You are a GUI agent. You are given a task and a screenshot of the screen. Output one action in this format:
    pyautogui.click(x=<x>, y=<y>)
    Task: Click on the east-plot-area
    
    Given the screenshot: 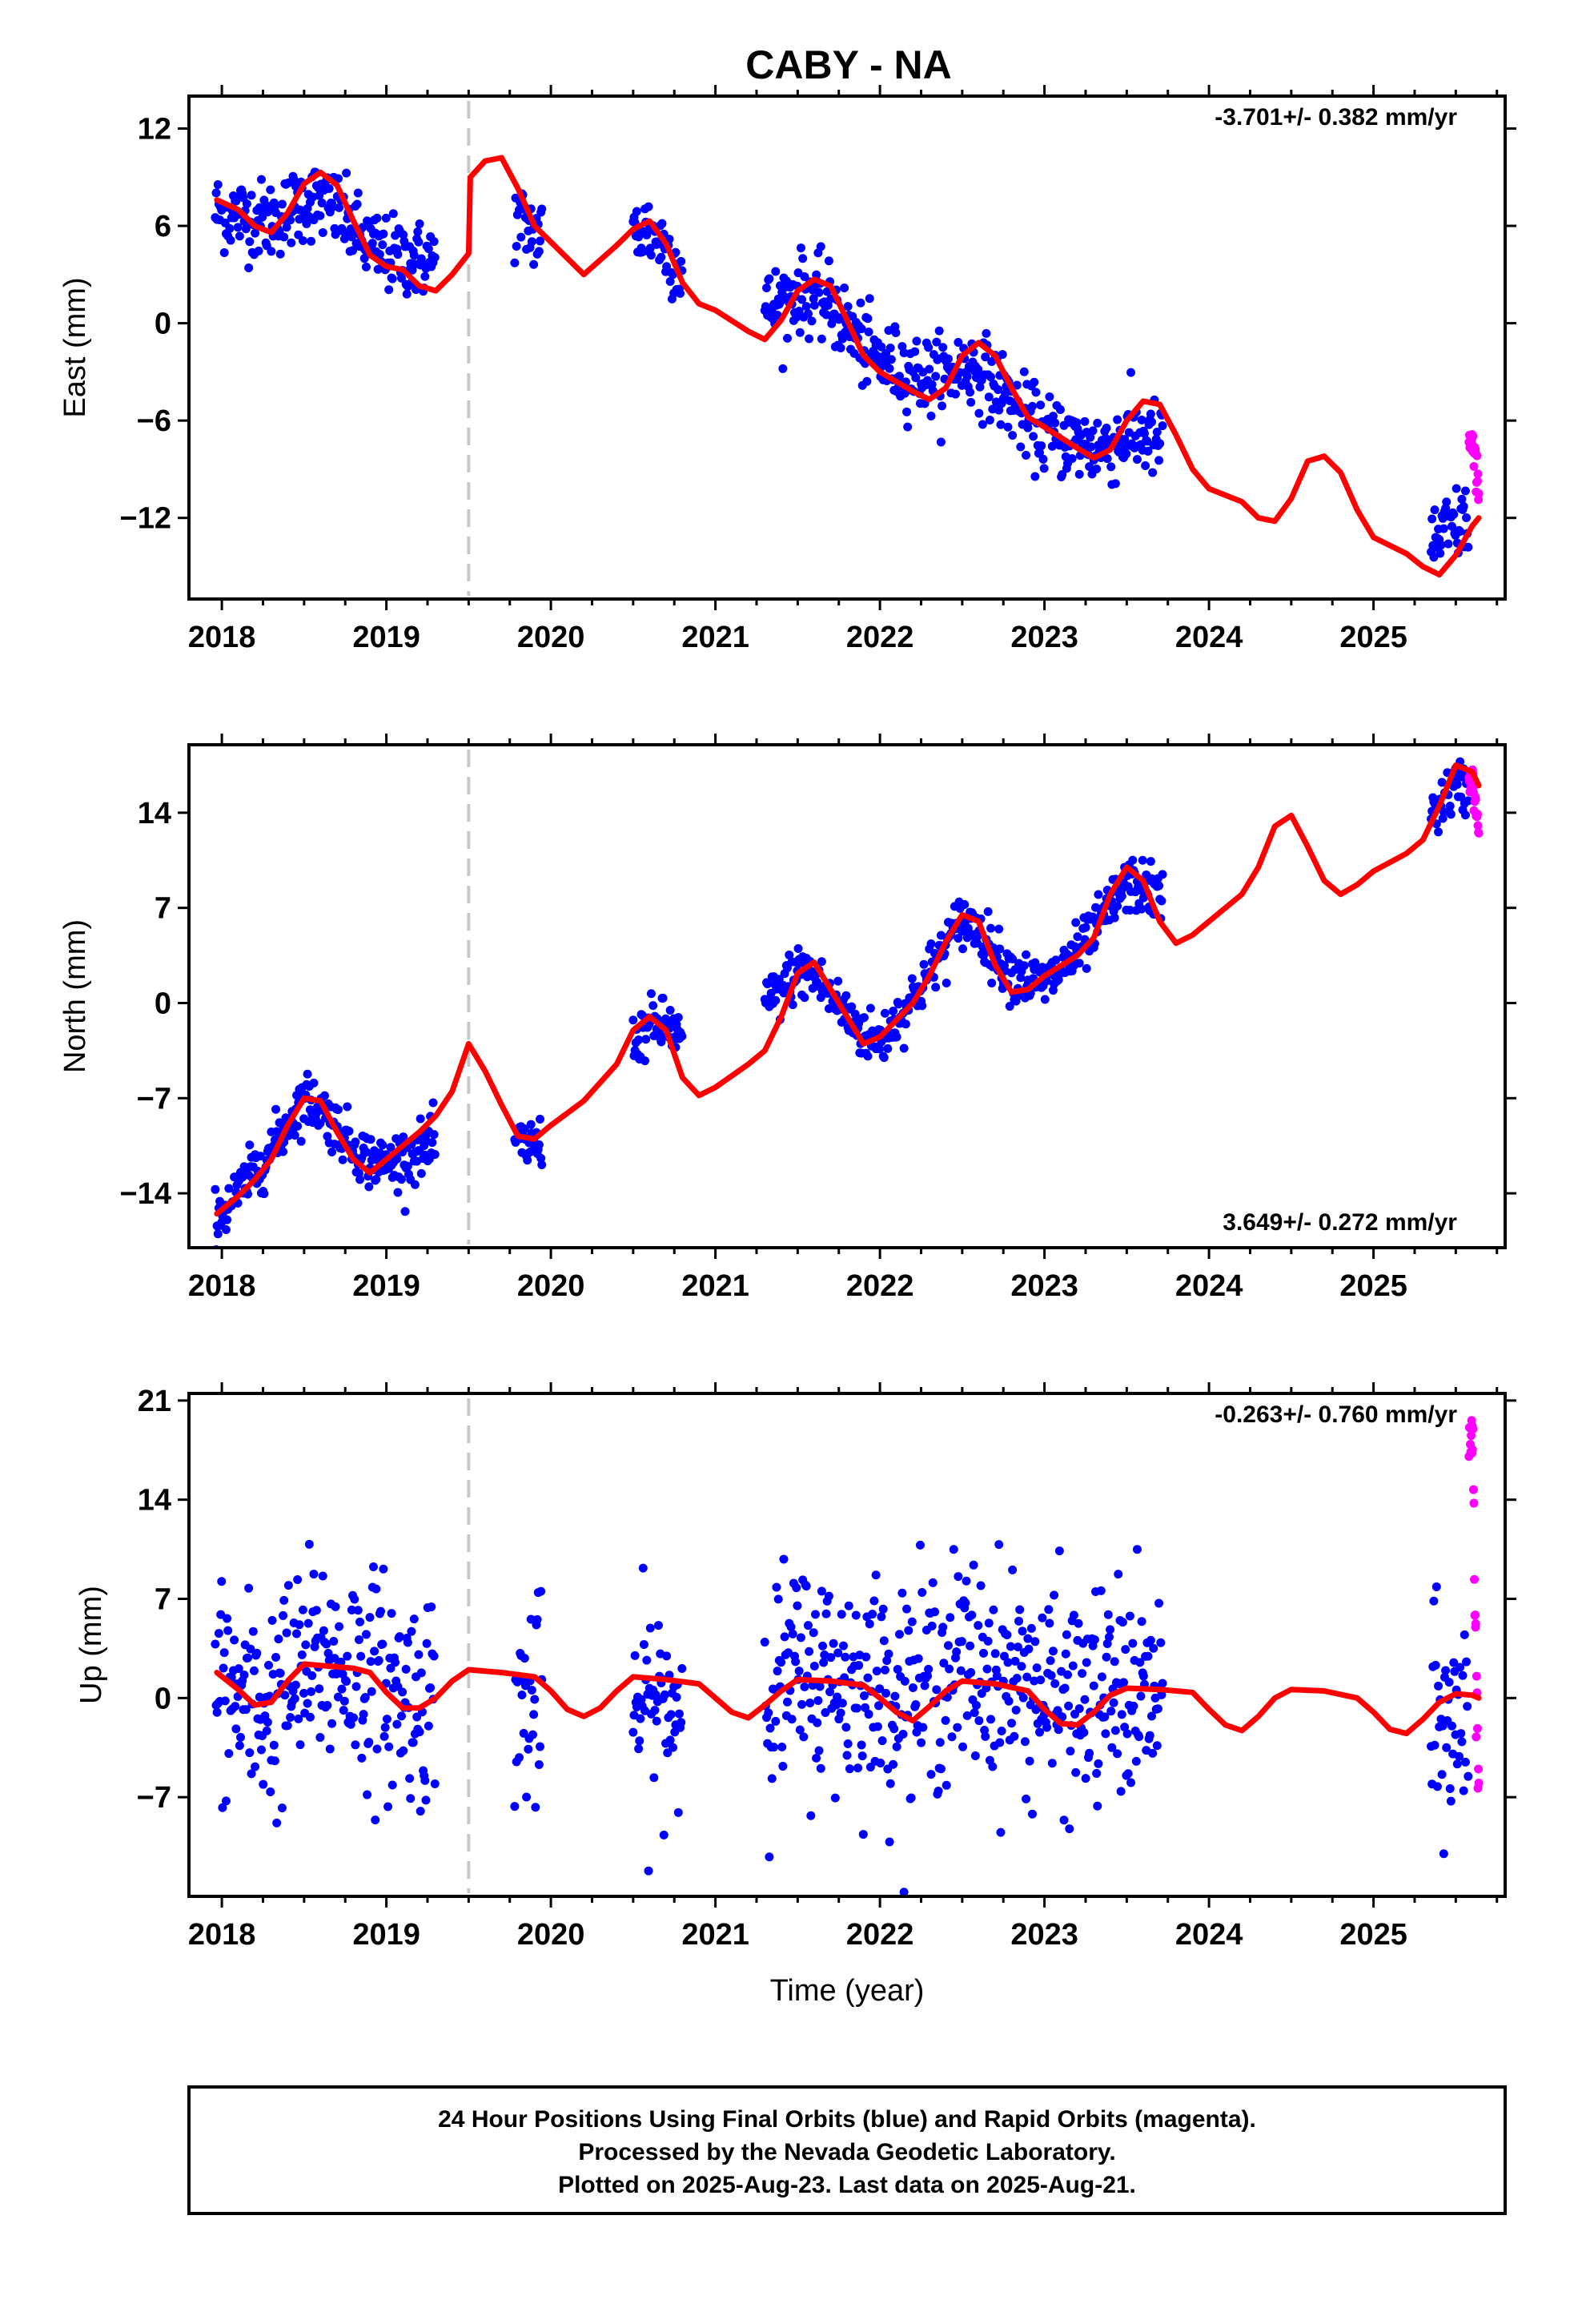 What is the action you would take?
    pyautogui.click(x=847, y=366)
    